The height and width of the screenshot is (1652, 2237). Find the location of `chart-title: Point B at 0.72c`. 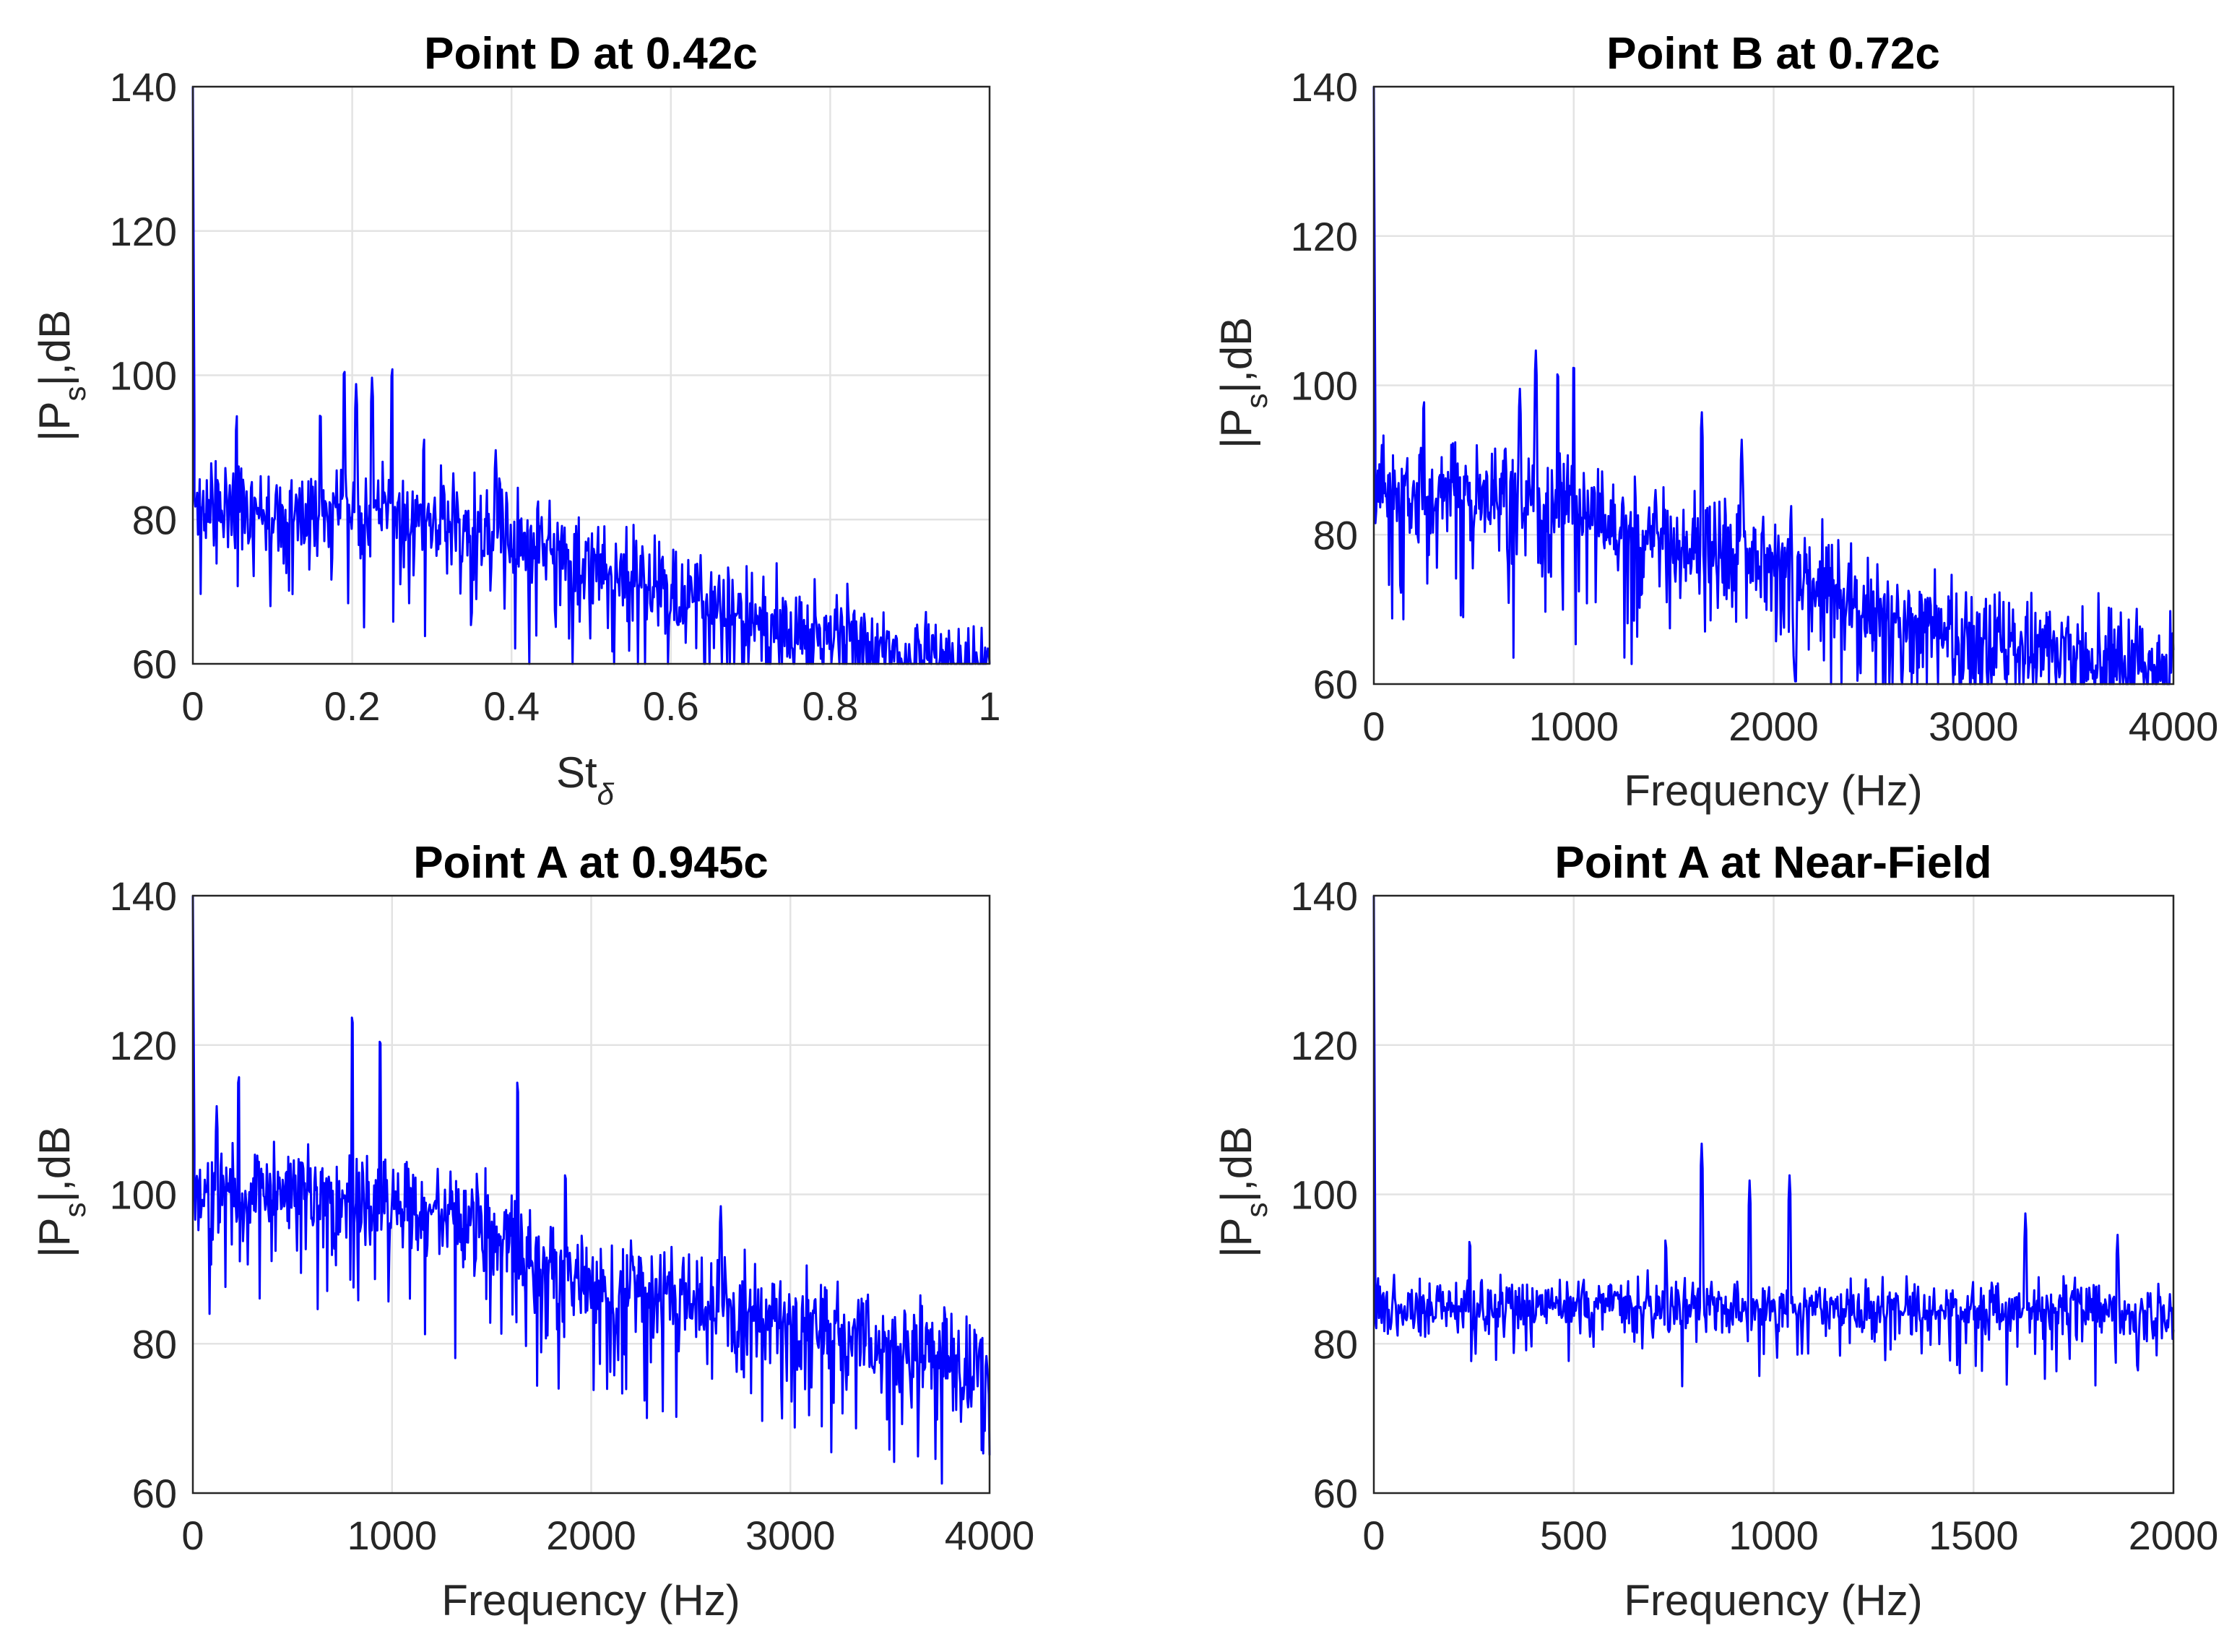

chart-title: Point B at 0.72c is located at coordinates (1773, 54).